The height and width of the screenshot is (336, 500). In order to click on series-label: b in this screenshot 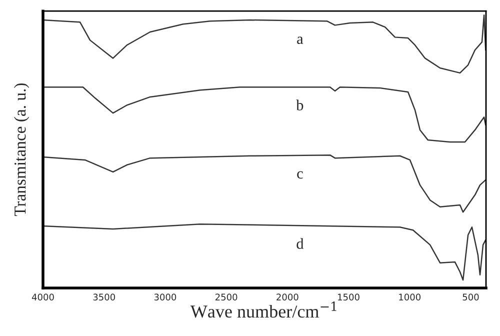, I will do `click(300, 105)`.